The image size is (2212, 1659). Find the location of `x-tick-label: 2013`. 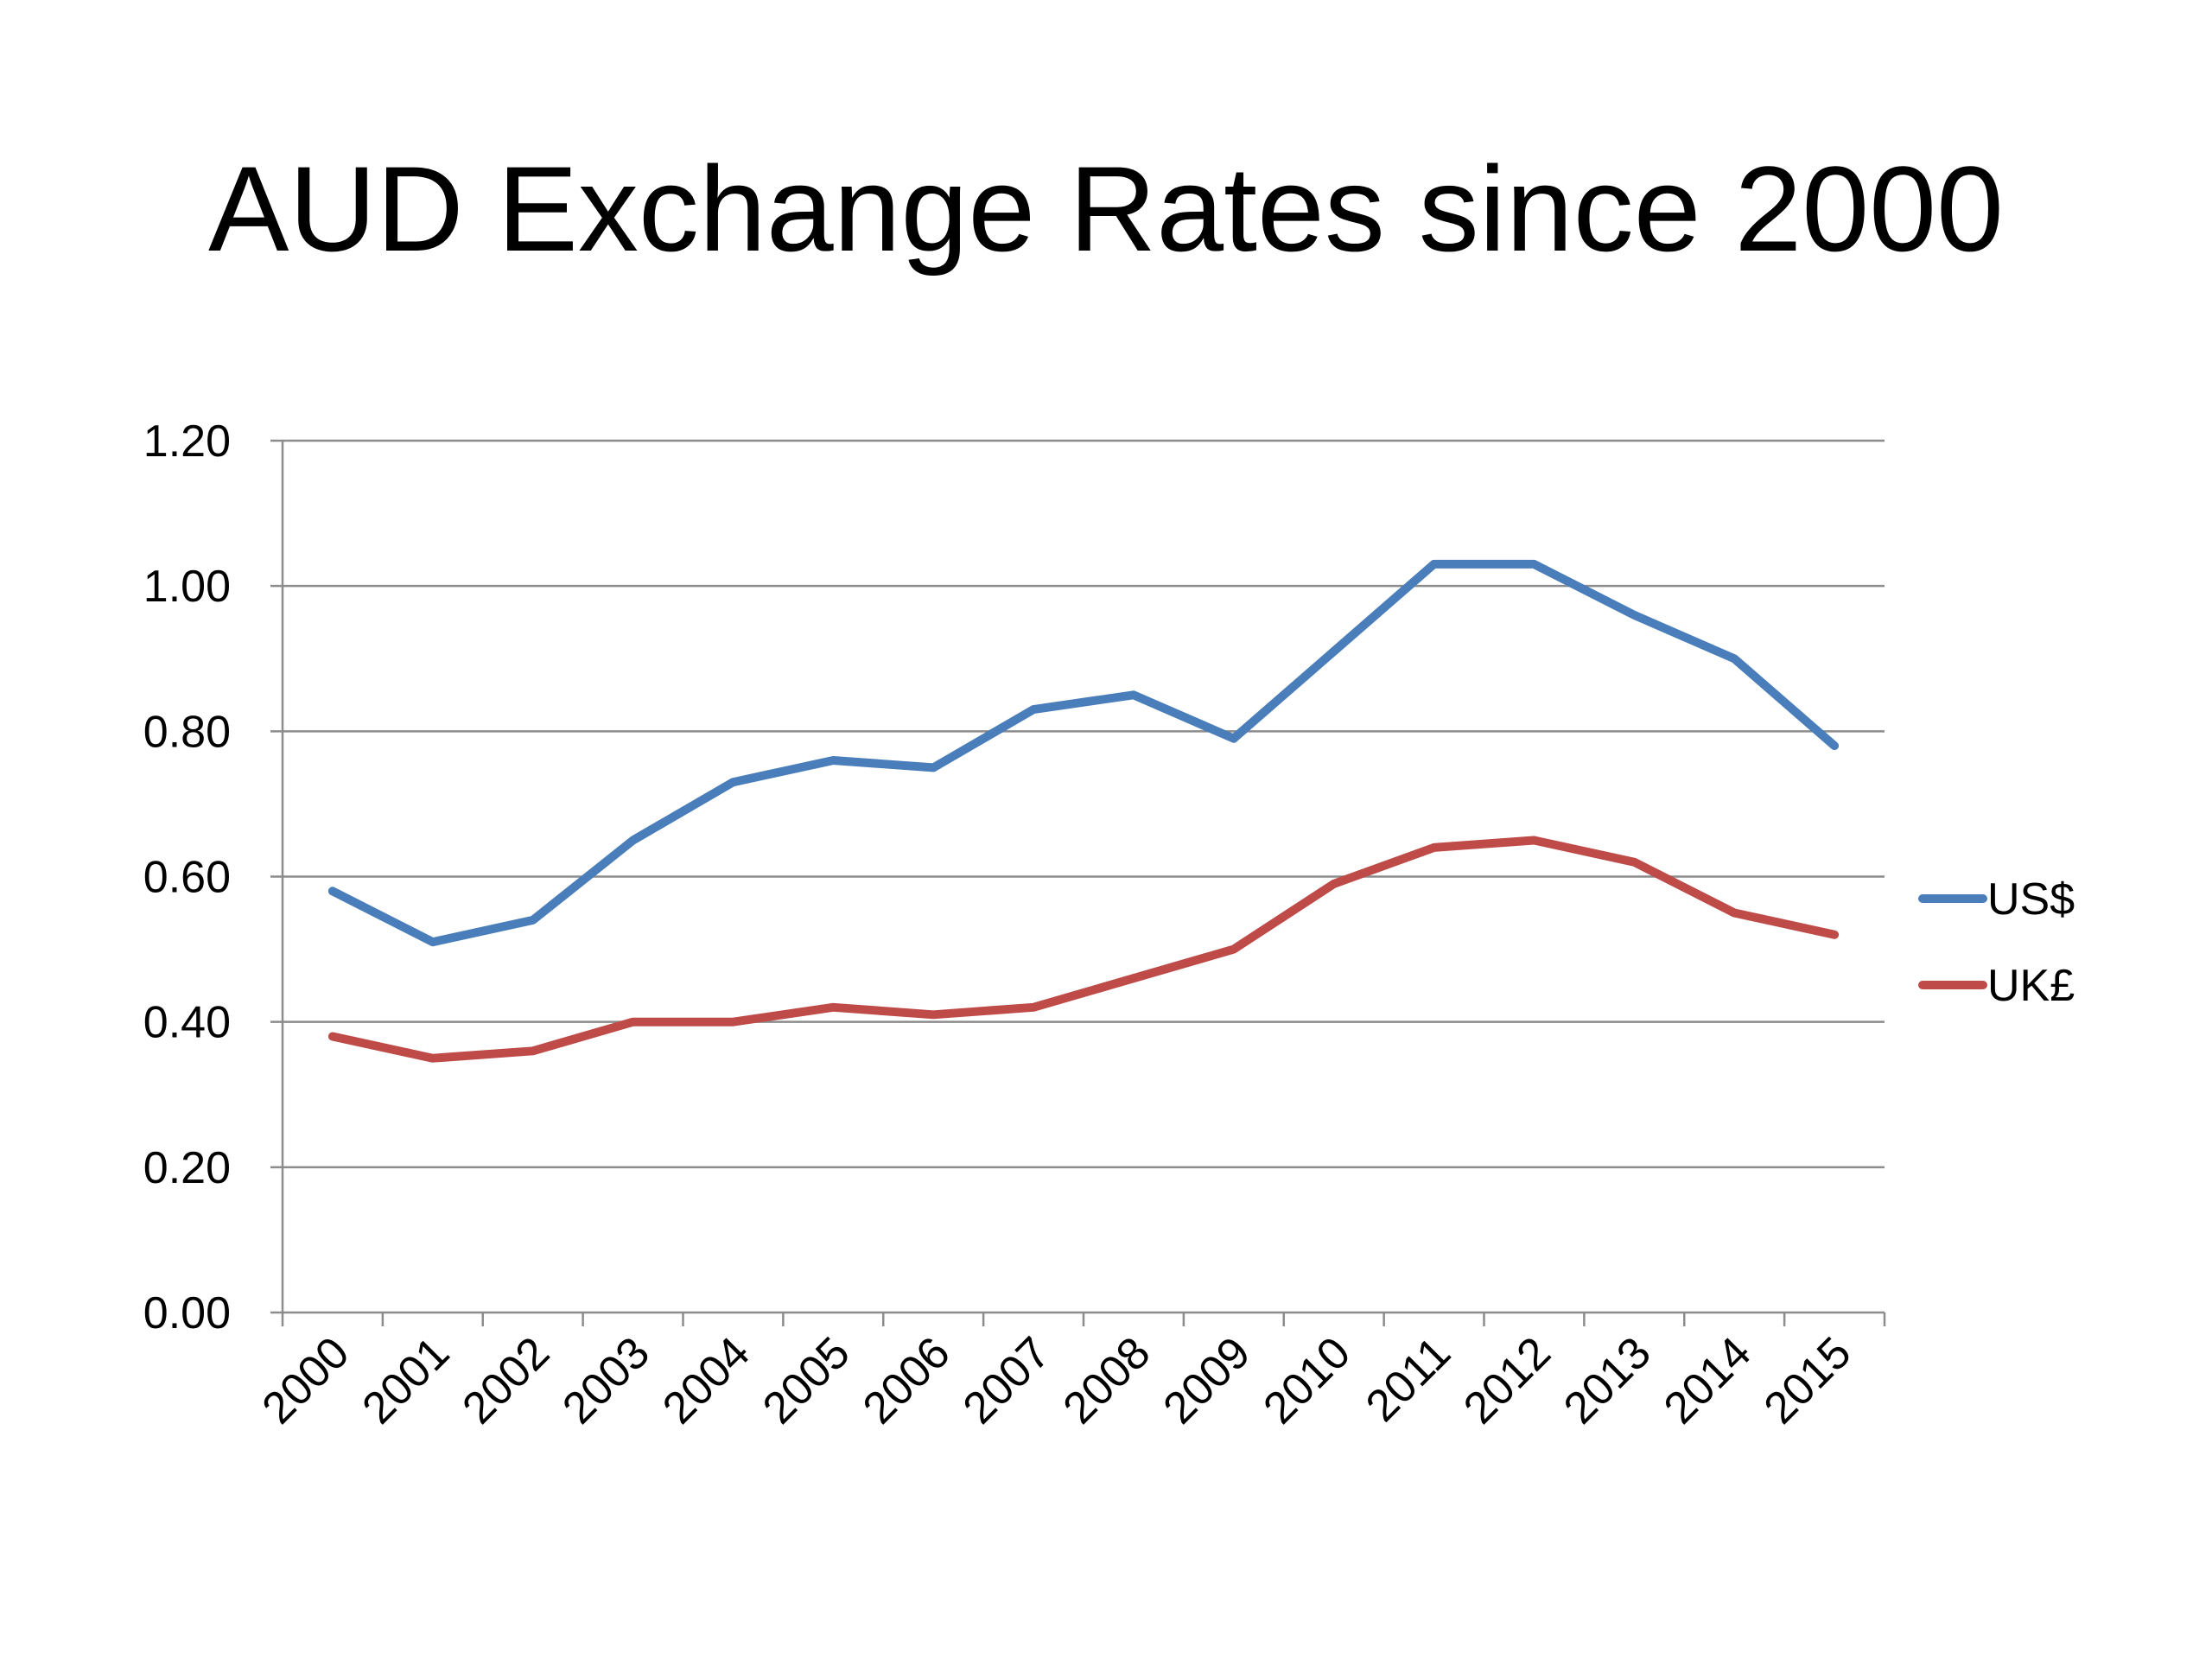

x-tick-label: 2013 is located at coordinates (1607, 1380).